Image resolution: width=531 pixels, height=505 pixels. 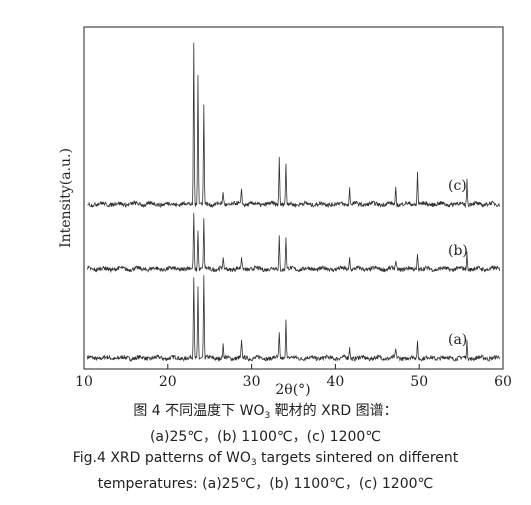 I want to click on x-tick-label: 60, so click(x=503, y=382).